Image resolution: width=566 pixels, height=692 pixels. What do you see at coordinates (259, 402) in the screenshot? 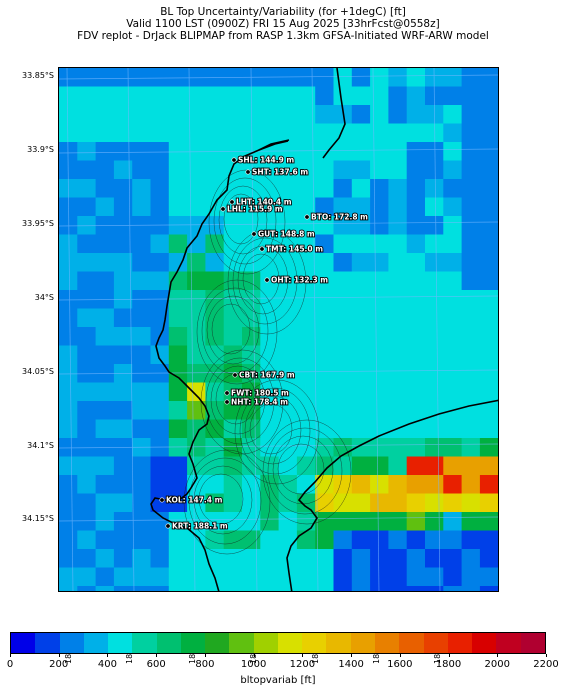
I see `station-label: NHT: 178.4 m` at bounding box center [259, 402].